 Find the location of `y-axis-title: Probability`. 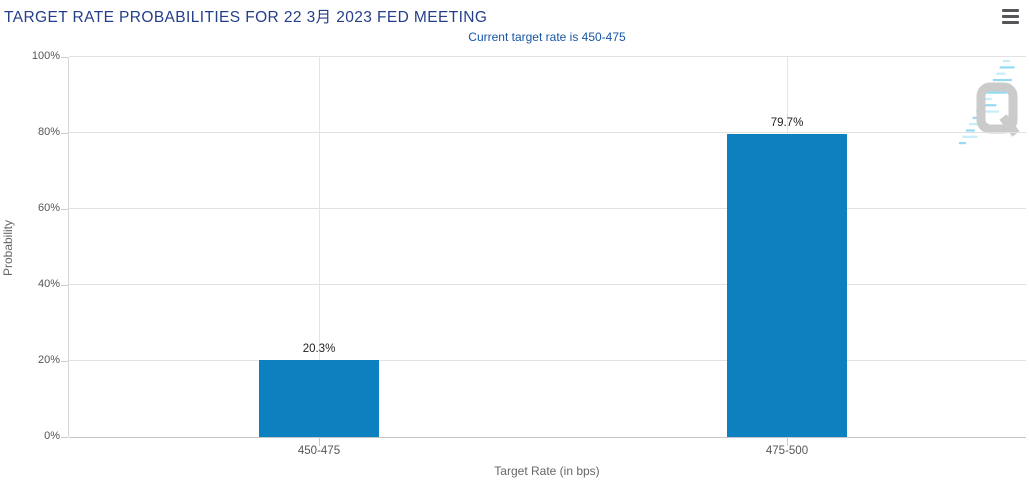

y-axis-title: Probability is located at coordinates (8, 248).